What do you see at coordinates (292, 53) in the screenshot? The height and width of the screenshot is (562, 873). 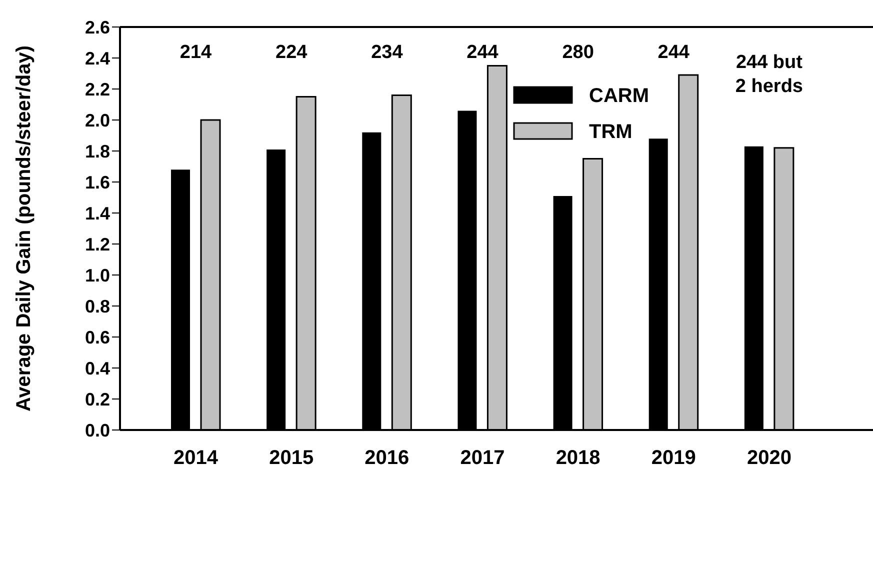 I see `annotation: 224` at bounding box center [292, 53].